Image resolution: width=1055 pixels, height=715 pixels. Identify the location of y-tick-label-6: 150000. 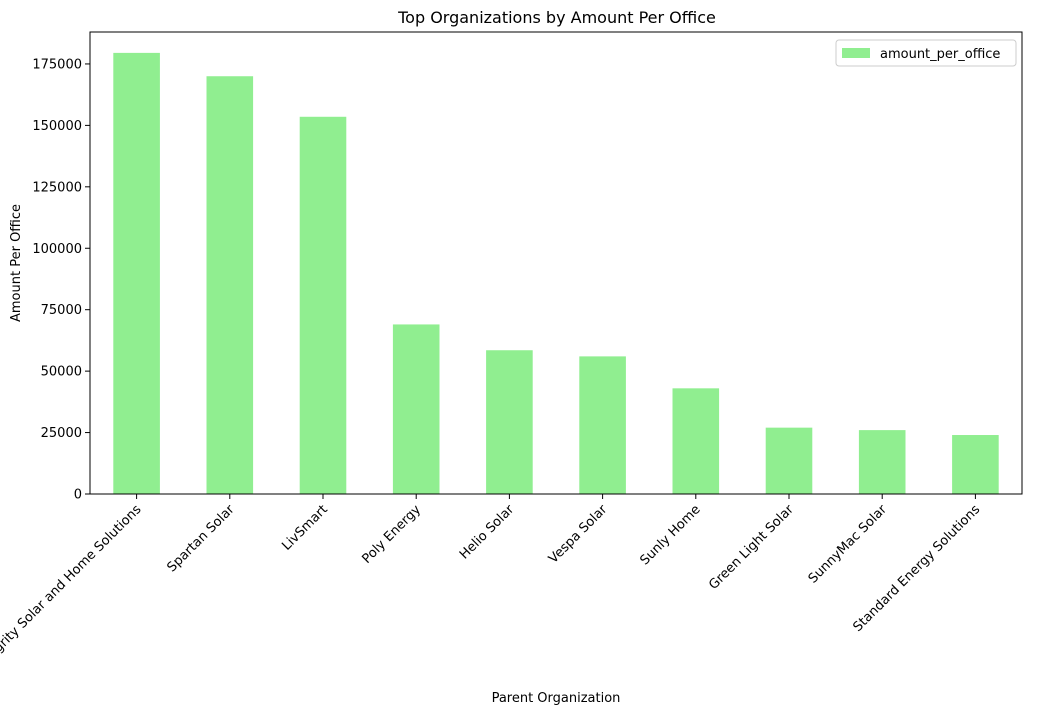
(57, 126).